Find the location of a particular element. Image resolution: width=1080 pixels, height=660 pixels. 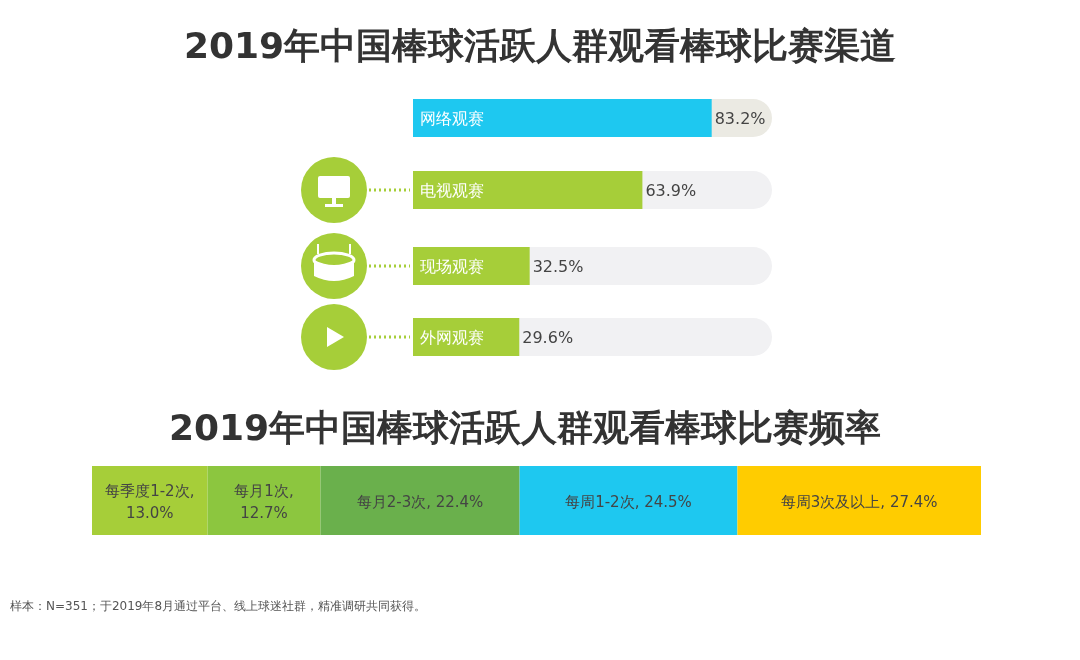

data-label: 每月1次, 12.7% is located at coordinates (264, 501).